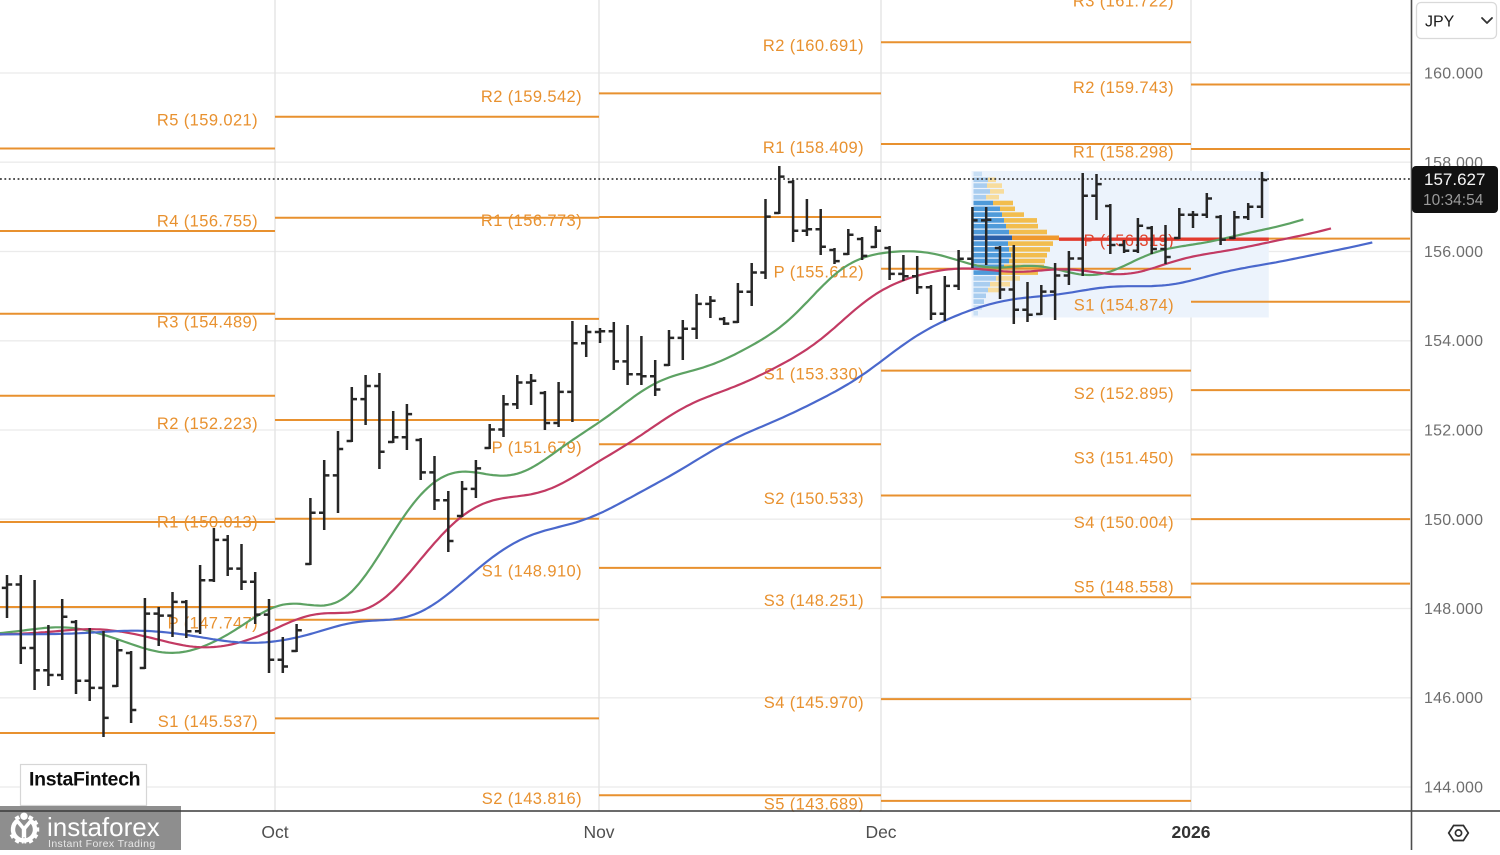  I want to click on svg-text: S5 (148.558), so click(1124, 587).